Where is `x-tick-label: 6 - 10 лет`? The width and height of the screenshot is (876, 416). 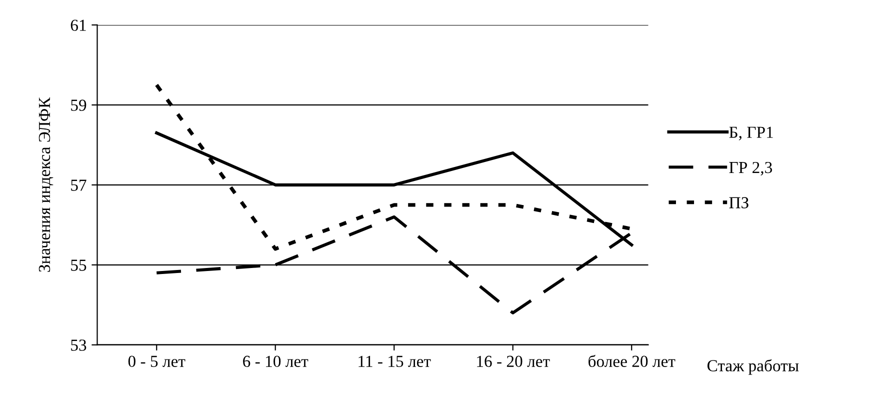
x-tick-label: 6 - 10 лет is located at coordinates (275, 362).